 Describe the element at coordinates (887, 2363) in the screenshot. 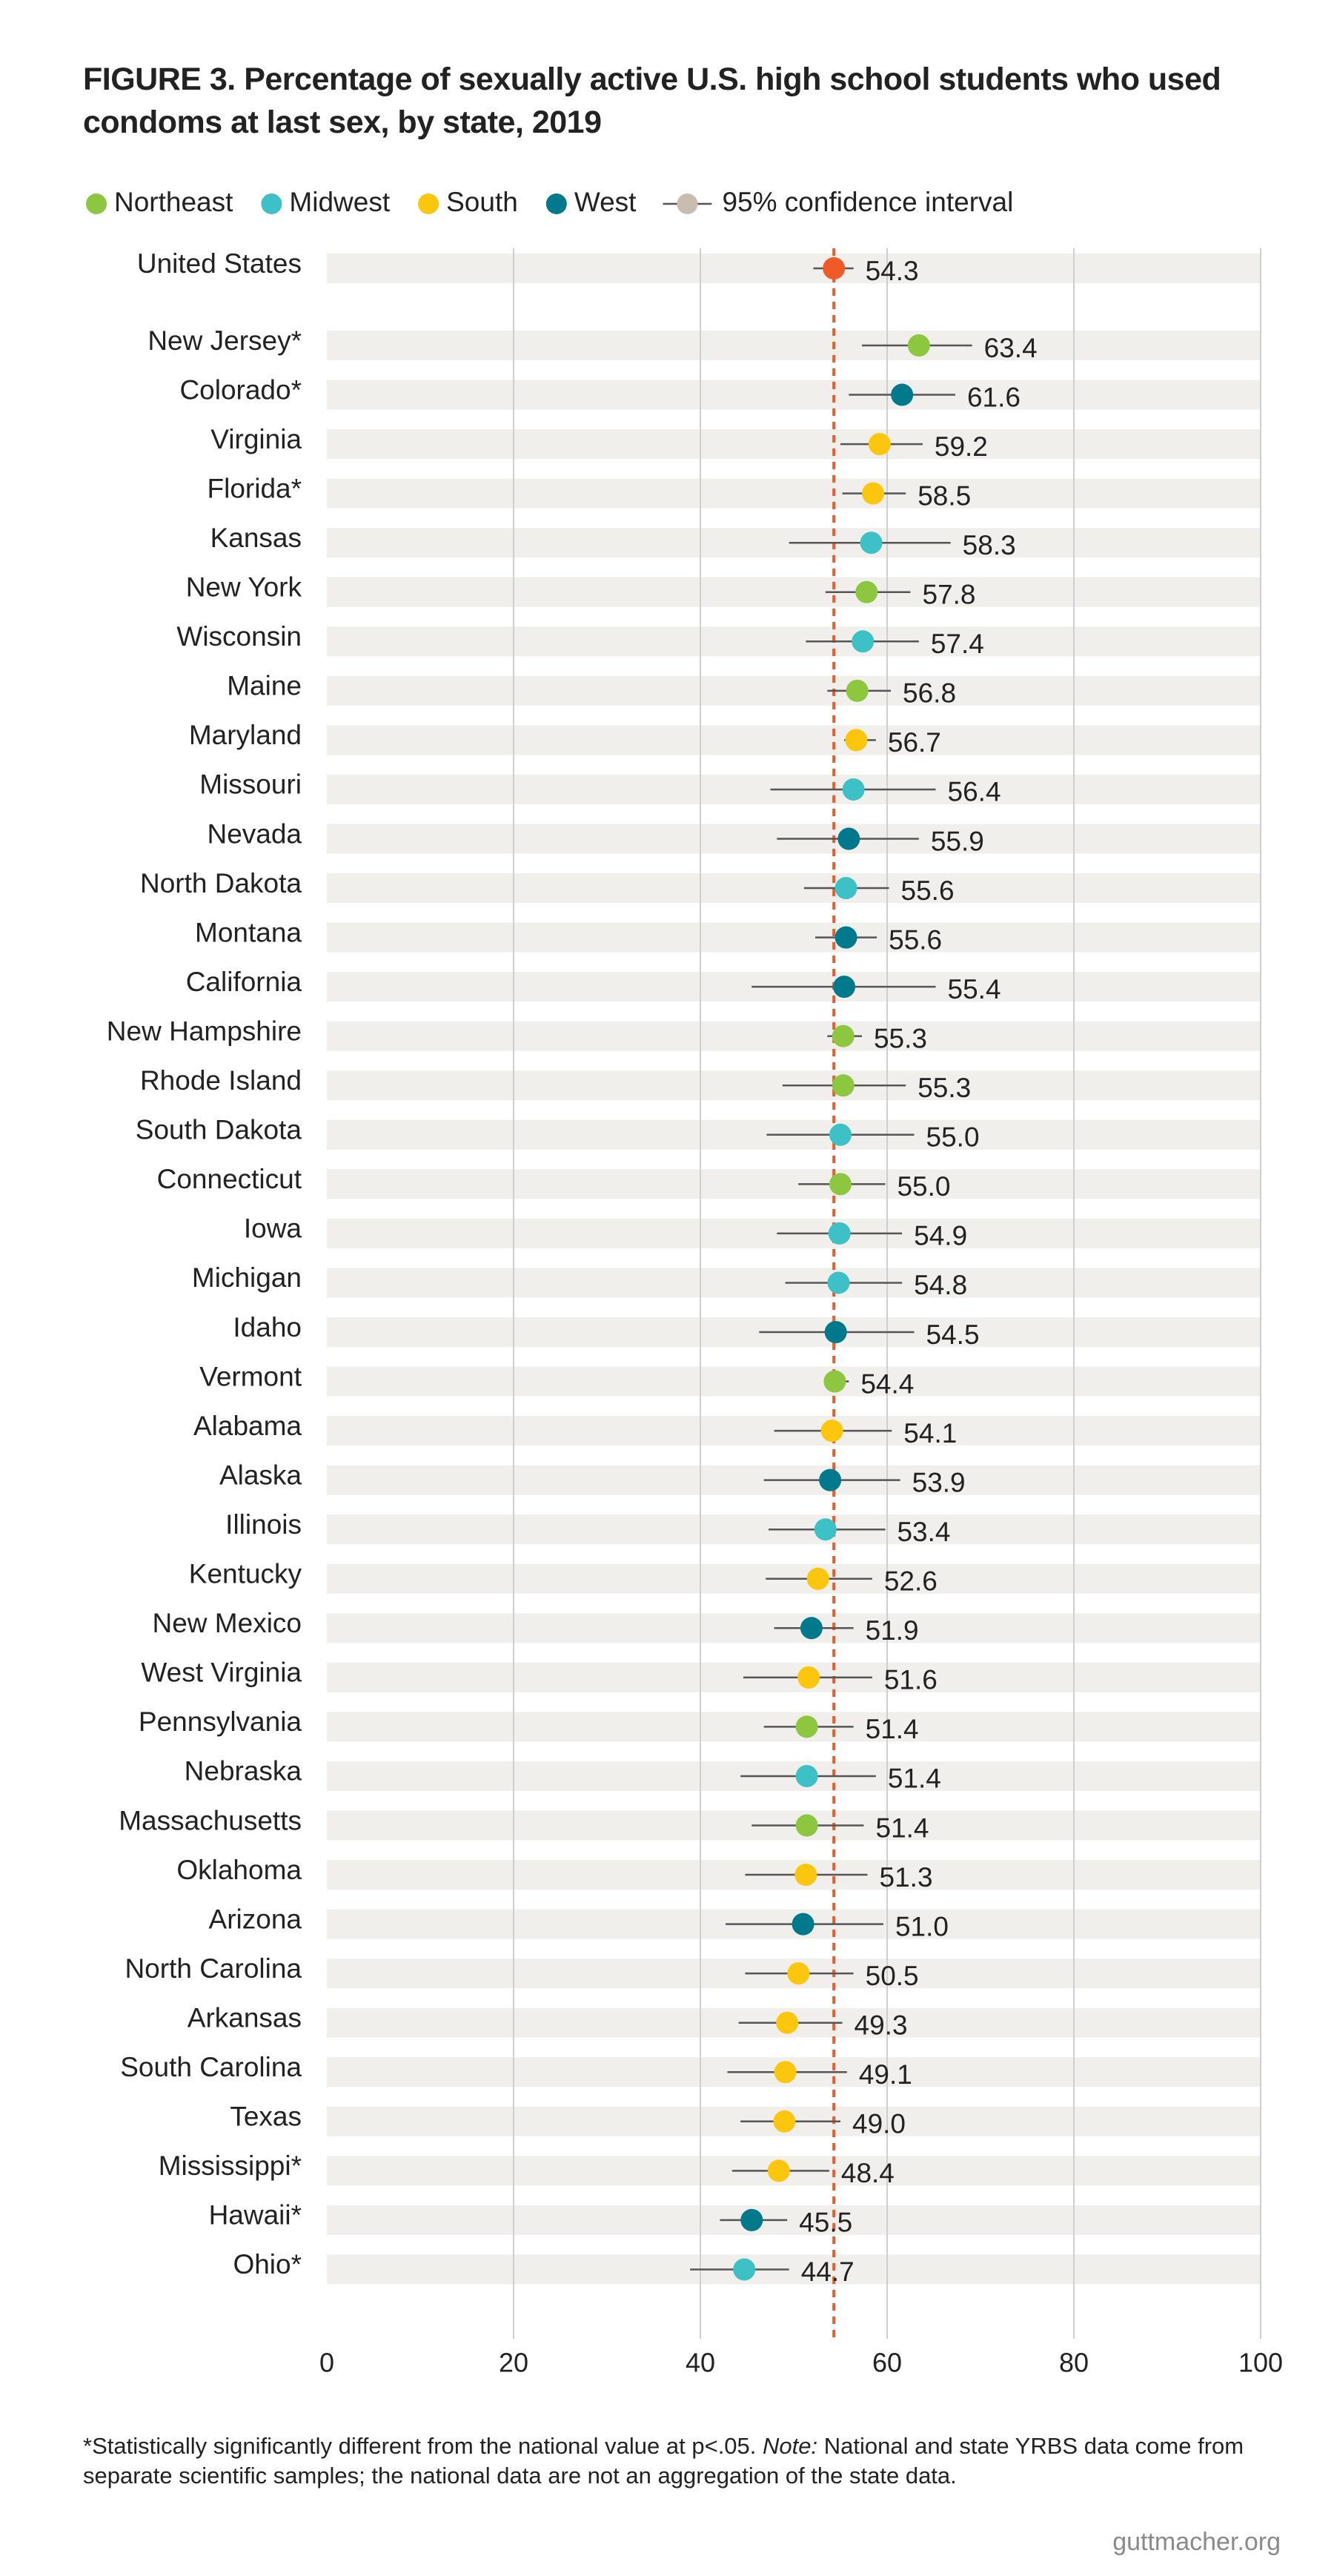

I see `x-tick-label: 60` at that location.